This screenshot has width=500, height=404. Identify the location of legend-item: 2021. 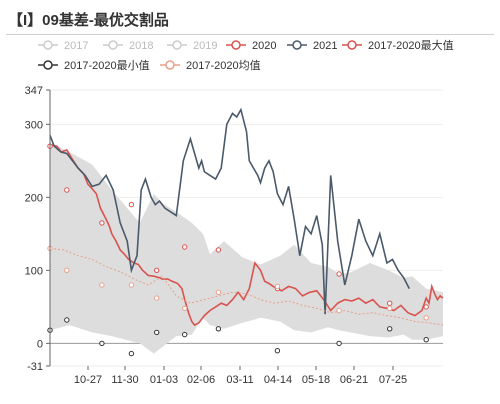
(312, 46).